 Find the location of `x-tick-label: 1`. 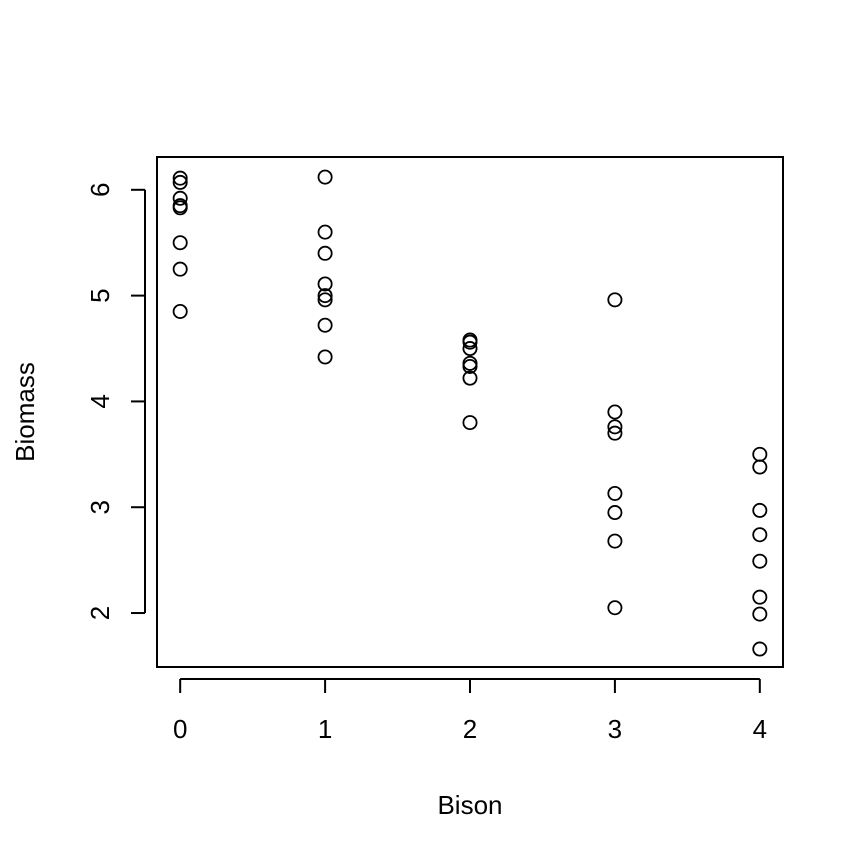

x-tick-label: 1 is located at coordinates (325, 729).